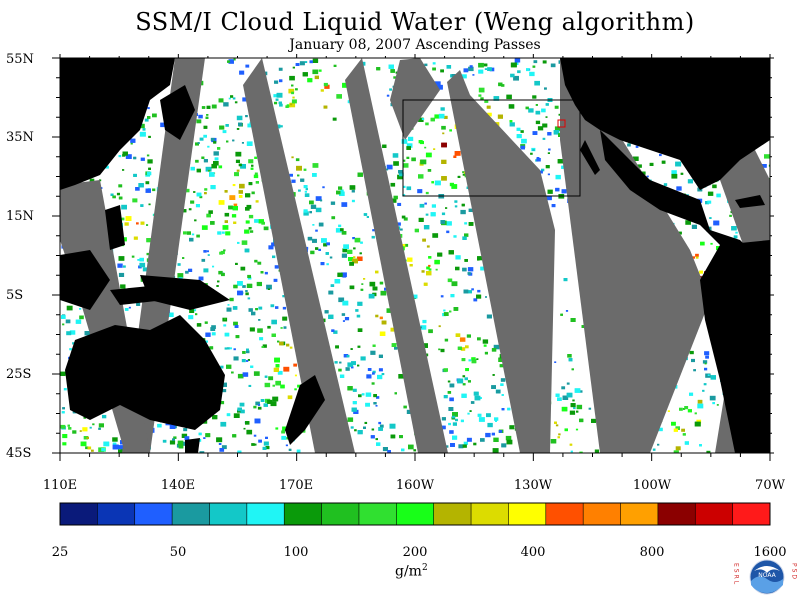  I want to click on colorbar-label-200: 200, so click(415, 552).